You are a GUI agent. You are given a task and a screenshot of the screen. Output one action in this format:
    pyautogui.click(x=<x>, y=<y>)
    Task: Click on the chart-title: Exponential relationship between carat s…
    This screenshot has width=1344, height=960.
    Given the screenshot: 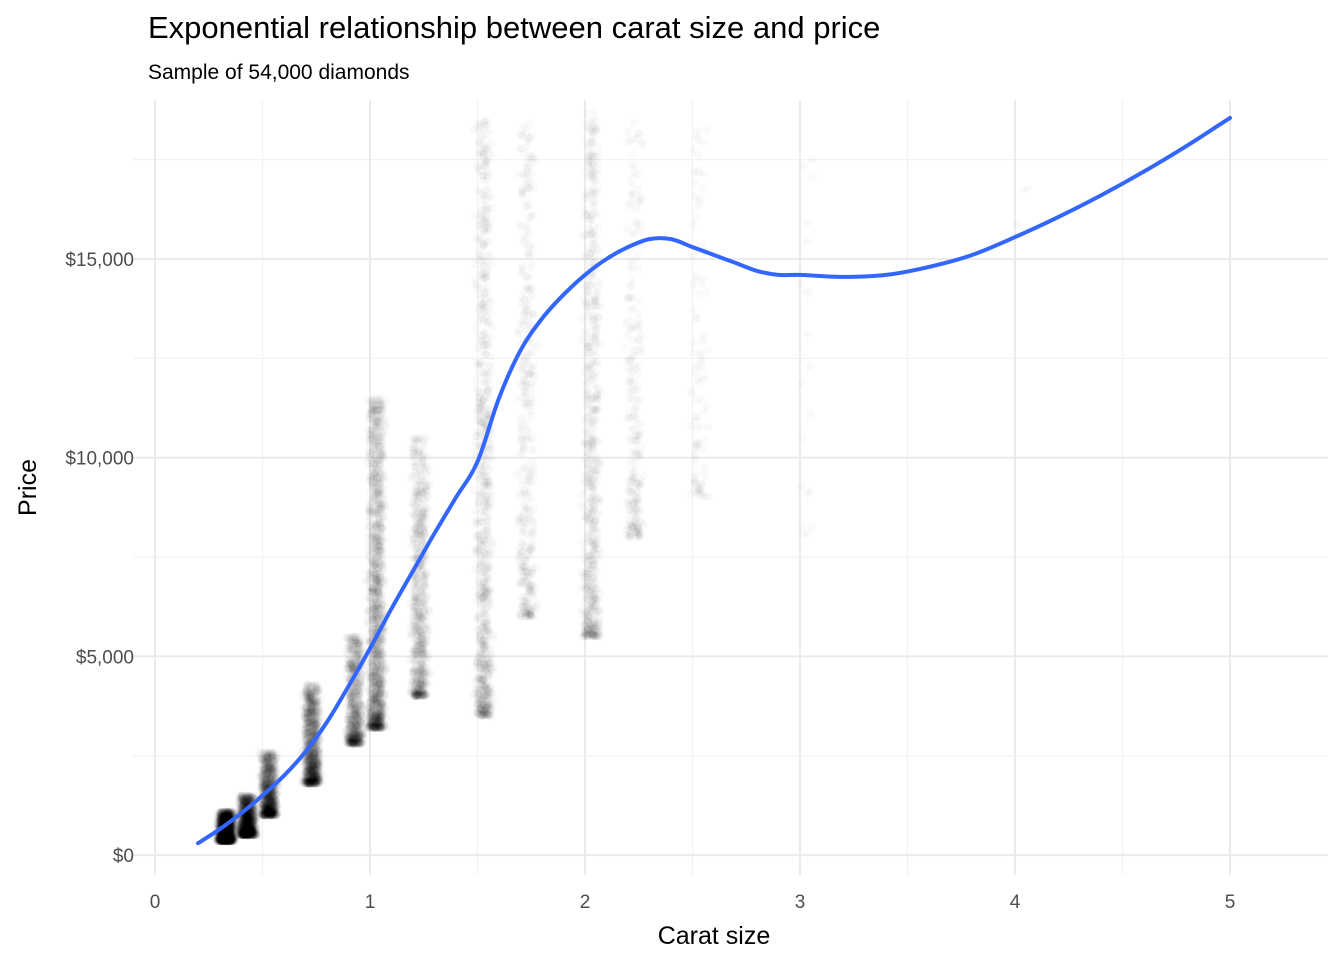 What is the action you would take?
    pyautogui.click(x=514, y=27)
    